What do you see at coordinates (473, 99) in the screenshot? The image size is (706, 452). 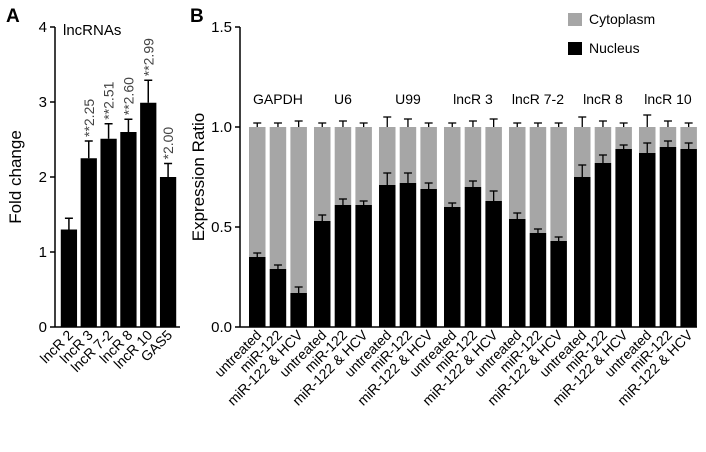 I see `panel-b-group-label: lncR 3` at bounding box center [473, 99].